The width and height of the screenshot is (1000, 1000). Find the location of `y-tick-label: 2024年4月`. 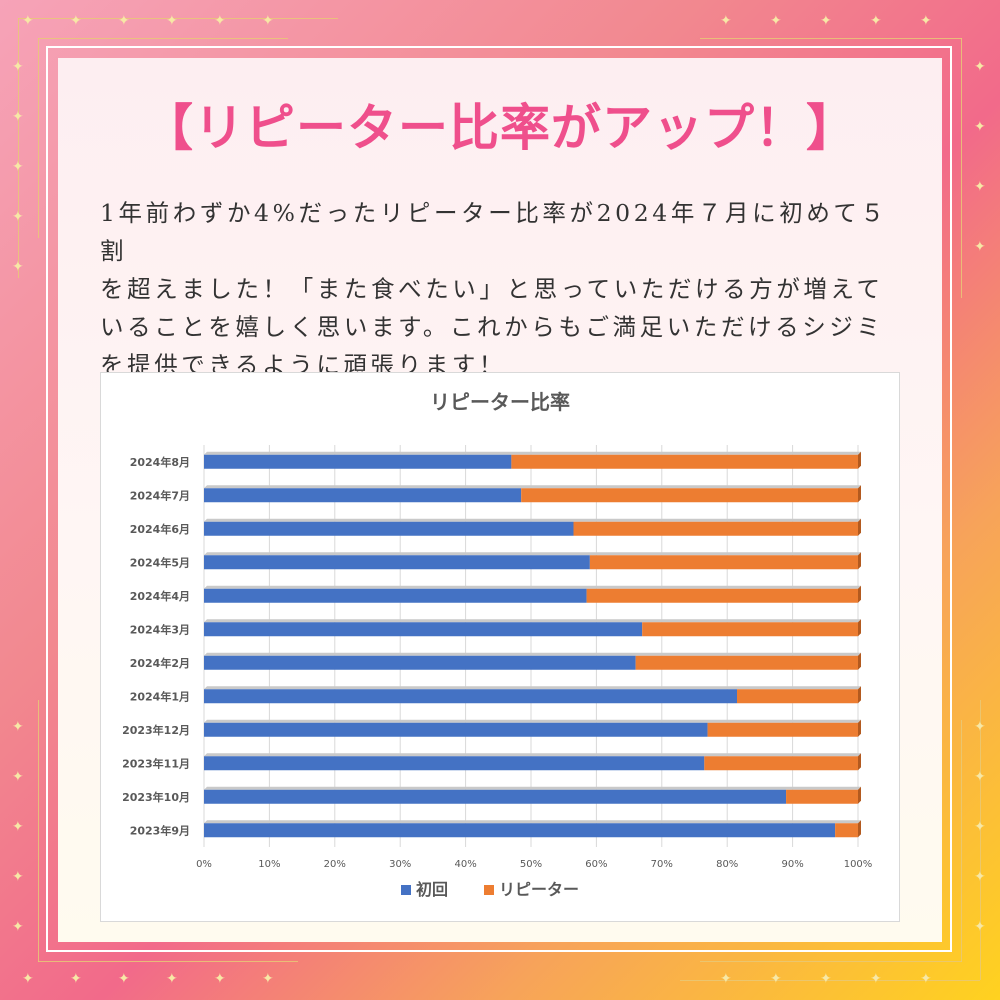

y-tick-label: 2024年4月 is located at coordinates (160, 596).